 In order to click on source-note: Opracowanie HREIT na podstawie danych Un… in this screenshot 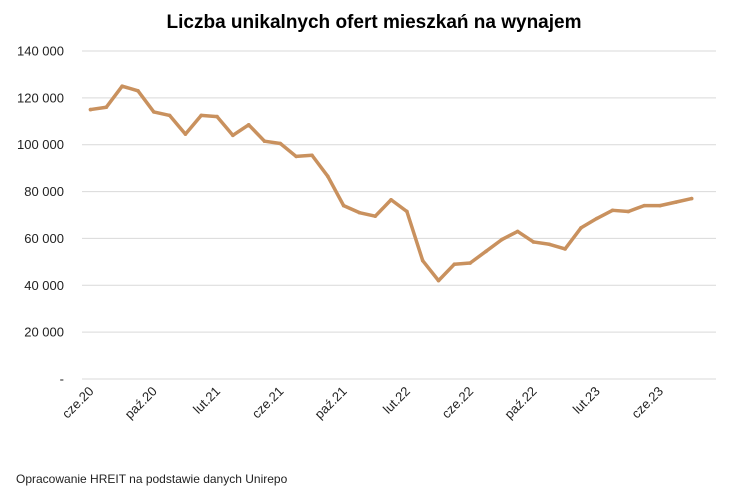, I will do `click(152, 479)`.